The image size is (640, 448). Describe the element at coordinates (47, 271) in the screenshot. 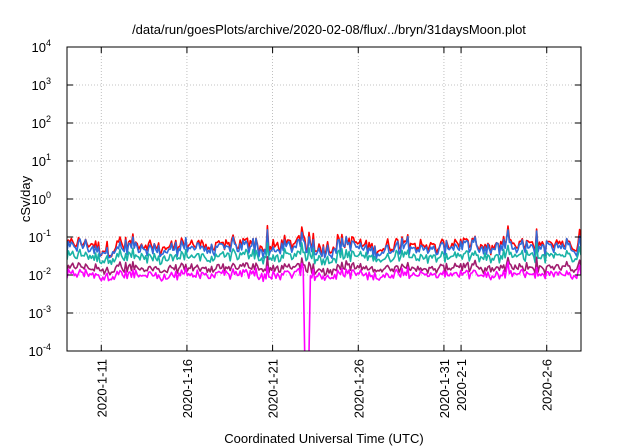

I see `y-tick-exponent: -2` at that location.